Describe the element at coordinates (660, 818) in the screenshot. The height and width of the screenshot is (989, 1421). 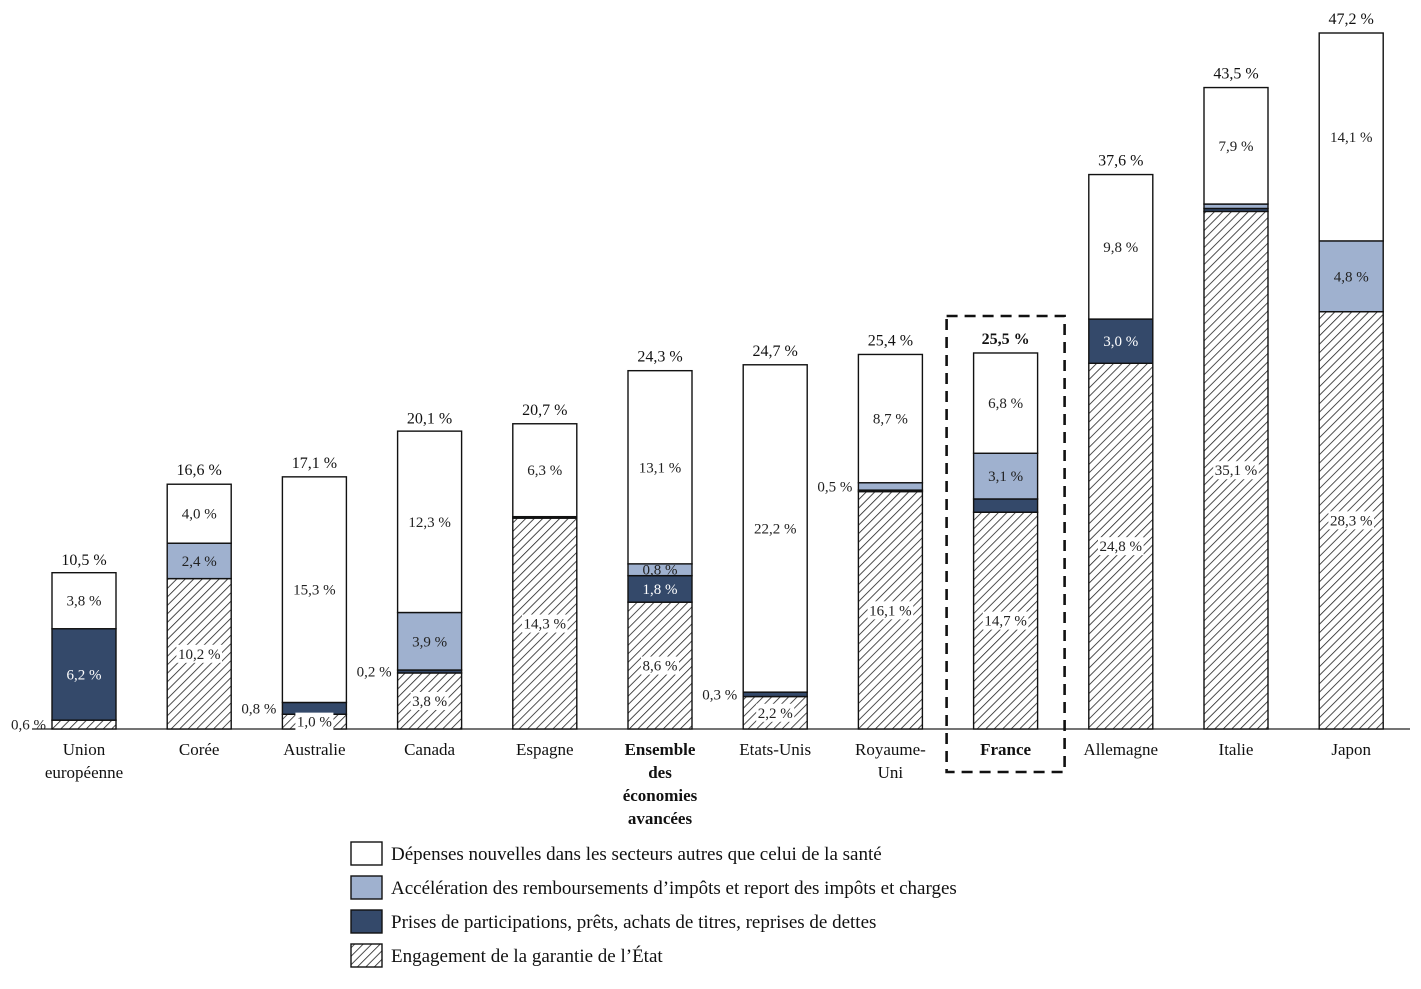
I see `category-label: avancées` at that location.